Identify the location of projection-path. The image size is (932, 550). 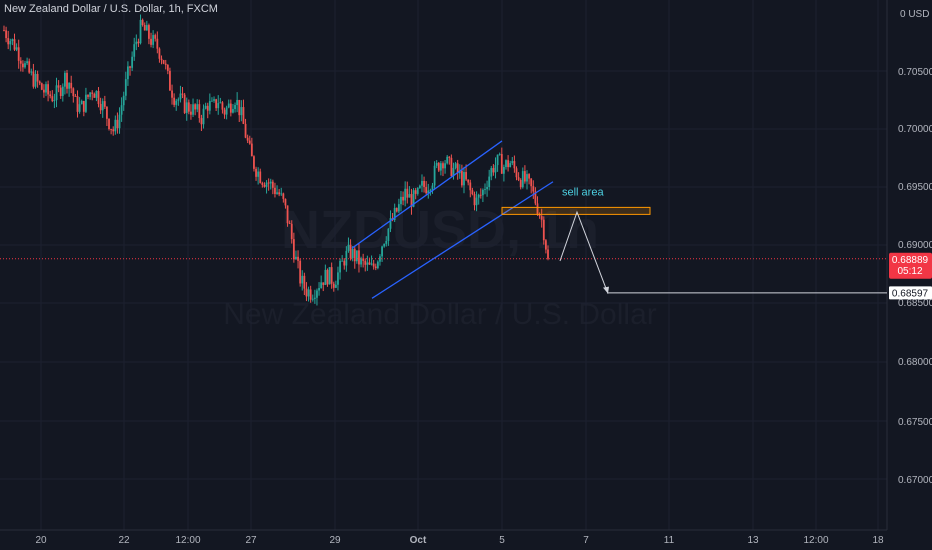
(584, 252).